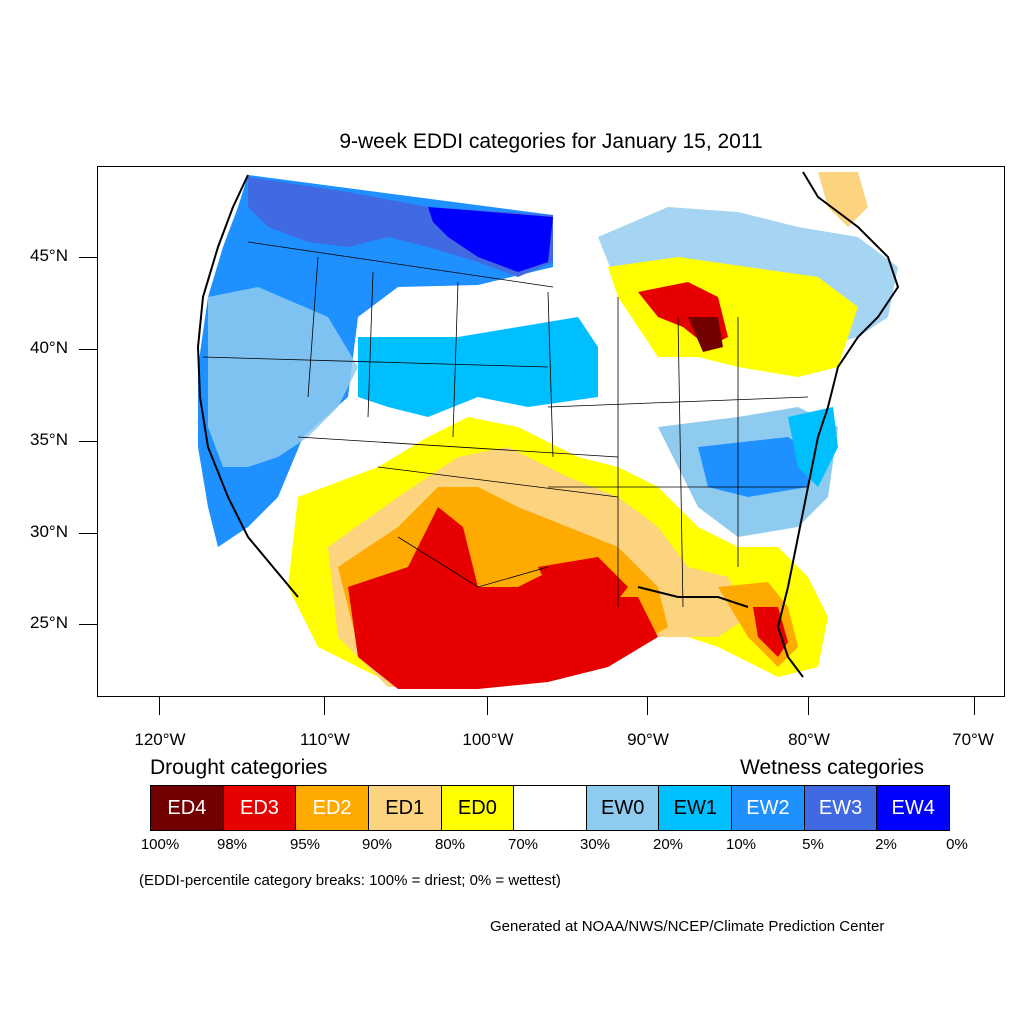 This screenshot has height=1024, width=1024. Describe the element at coordinates (49, 347) in the screenshot. I see `lat-label-40n: 40°N` at that location.